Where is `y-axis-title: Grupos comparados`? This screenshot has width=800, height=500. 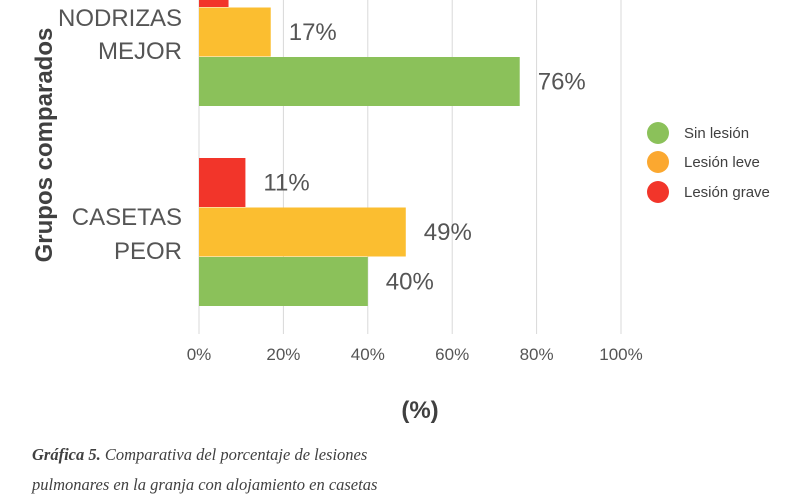 y-axis-title: Grupos comparados is located at coordinates (44, 145).